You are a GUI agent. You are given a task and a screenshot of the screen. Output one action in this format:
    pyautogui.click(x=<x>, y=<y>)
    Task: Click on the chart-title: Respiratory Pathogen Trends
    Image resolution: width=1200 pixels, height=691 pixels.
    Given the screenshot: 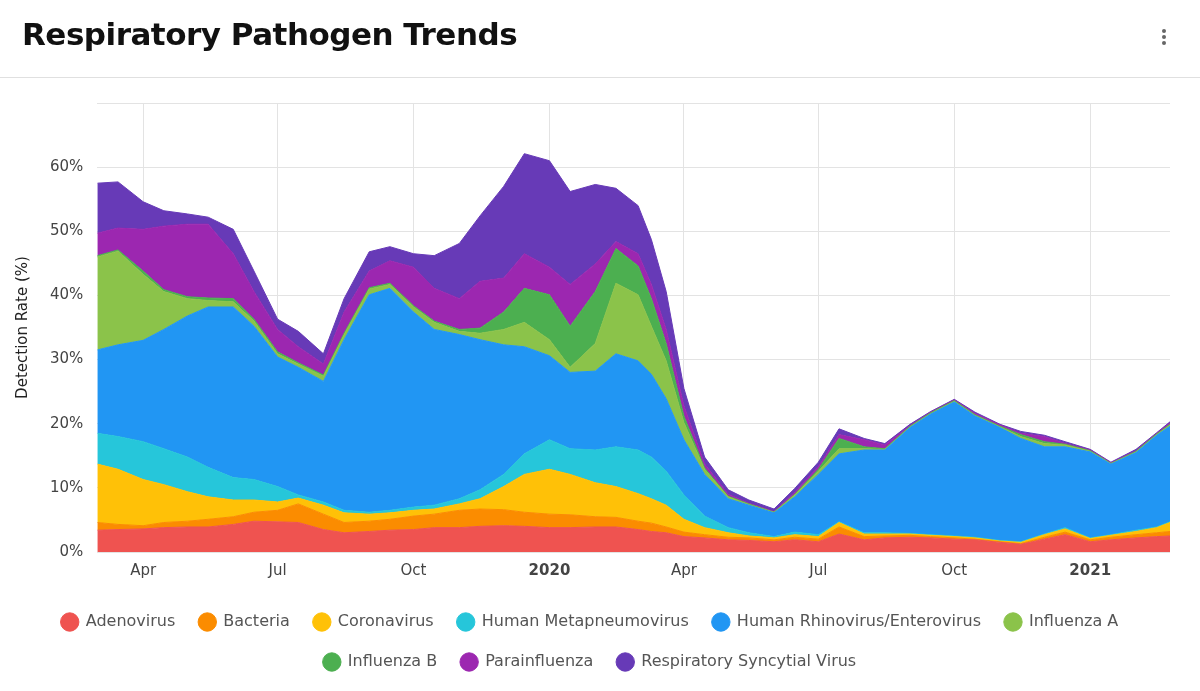 What is the action you would take?
    pyautogui.click(x=270, y=34)
    